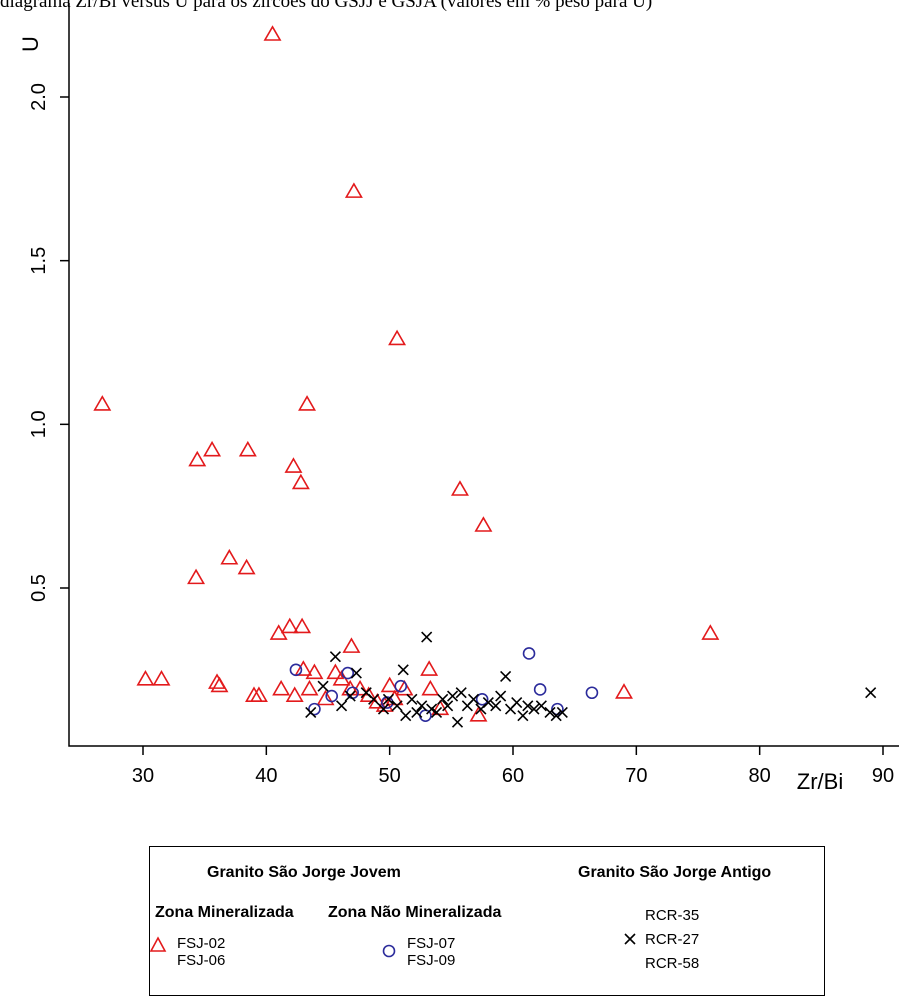 The height and width of the screenshot is (996, 899). Describe the element at coordinates (201, 960) in the screenshot. I see `legend-item-fsj-06: FSJ-06` at that location.